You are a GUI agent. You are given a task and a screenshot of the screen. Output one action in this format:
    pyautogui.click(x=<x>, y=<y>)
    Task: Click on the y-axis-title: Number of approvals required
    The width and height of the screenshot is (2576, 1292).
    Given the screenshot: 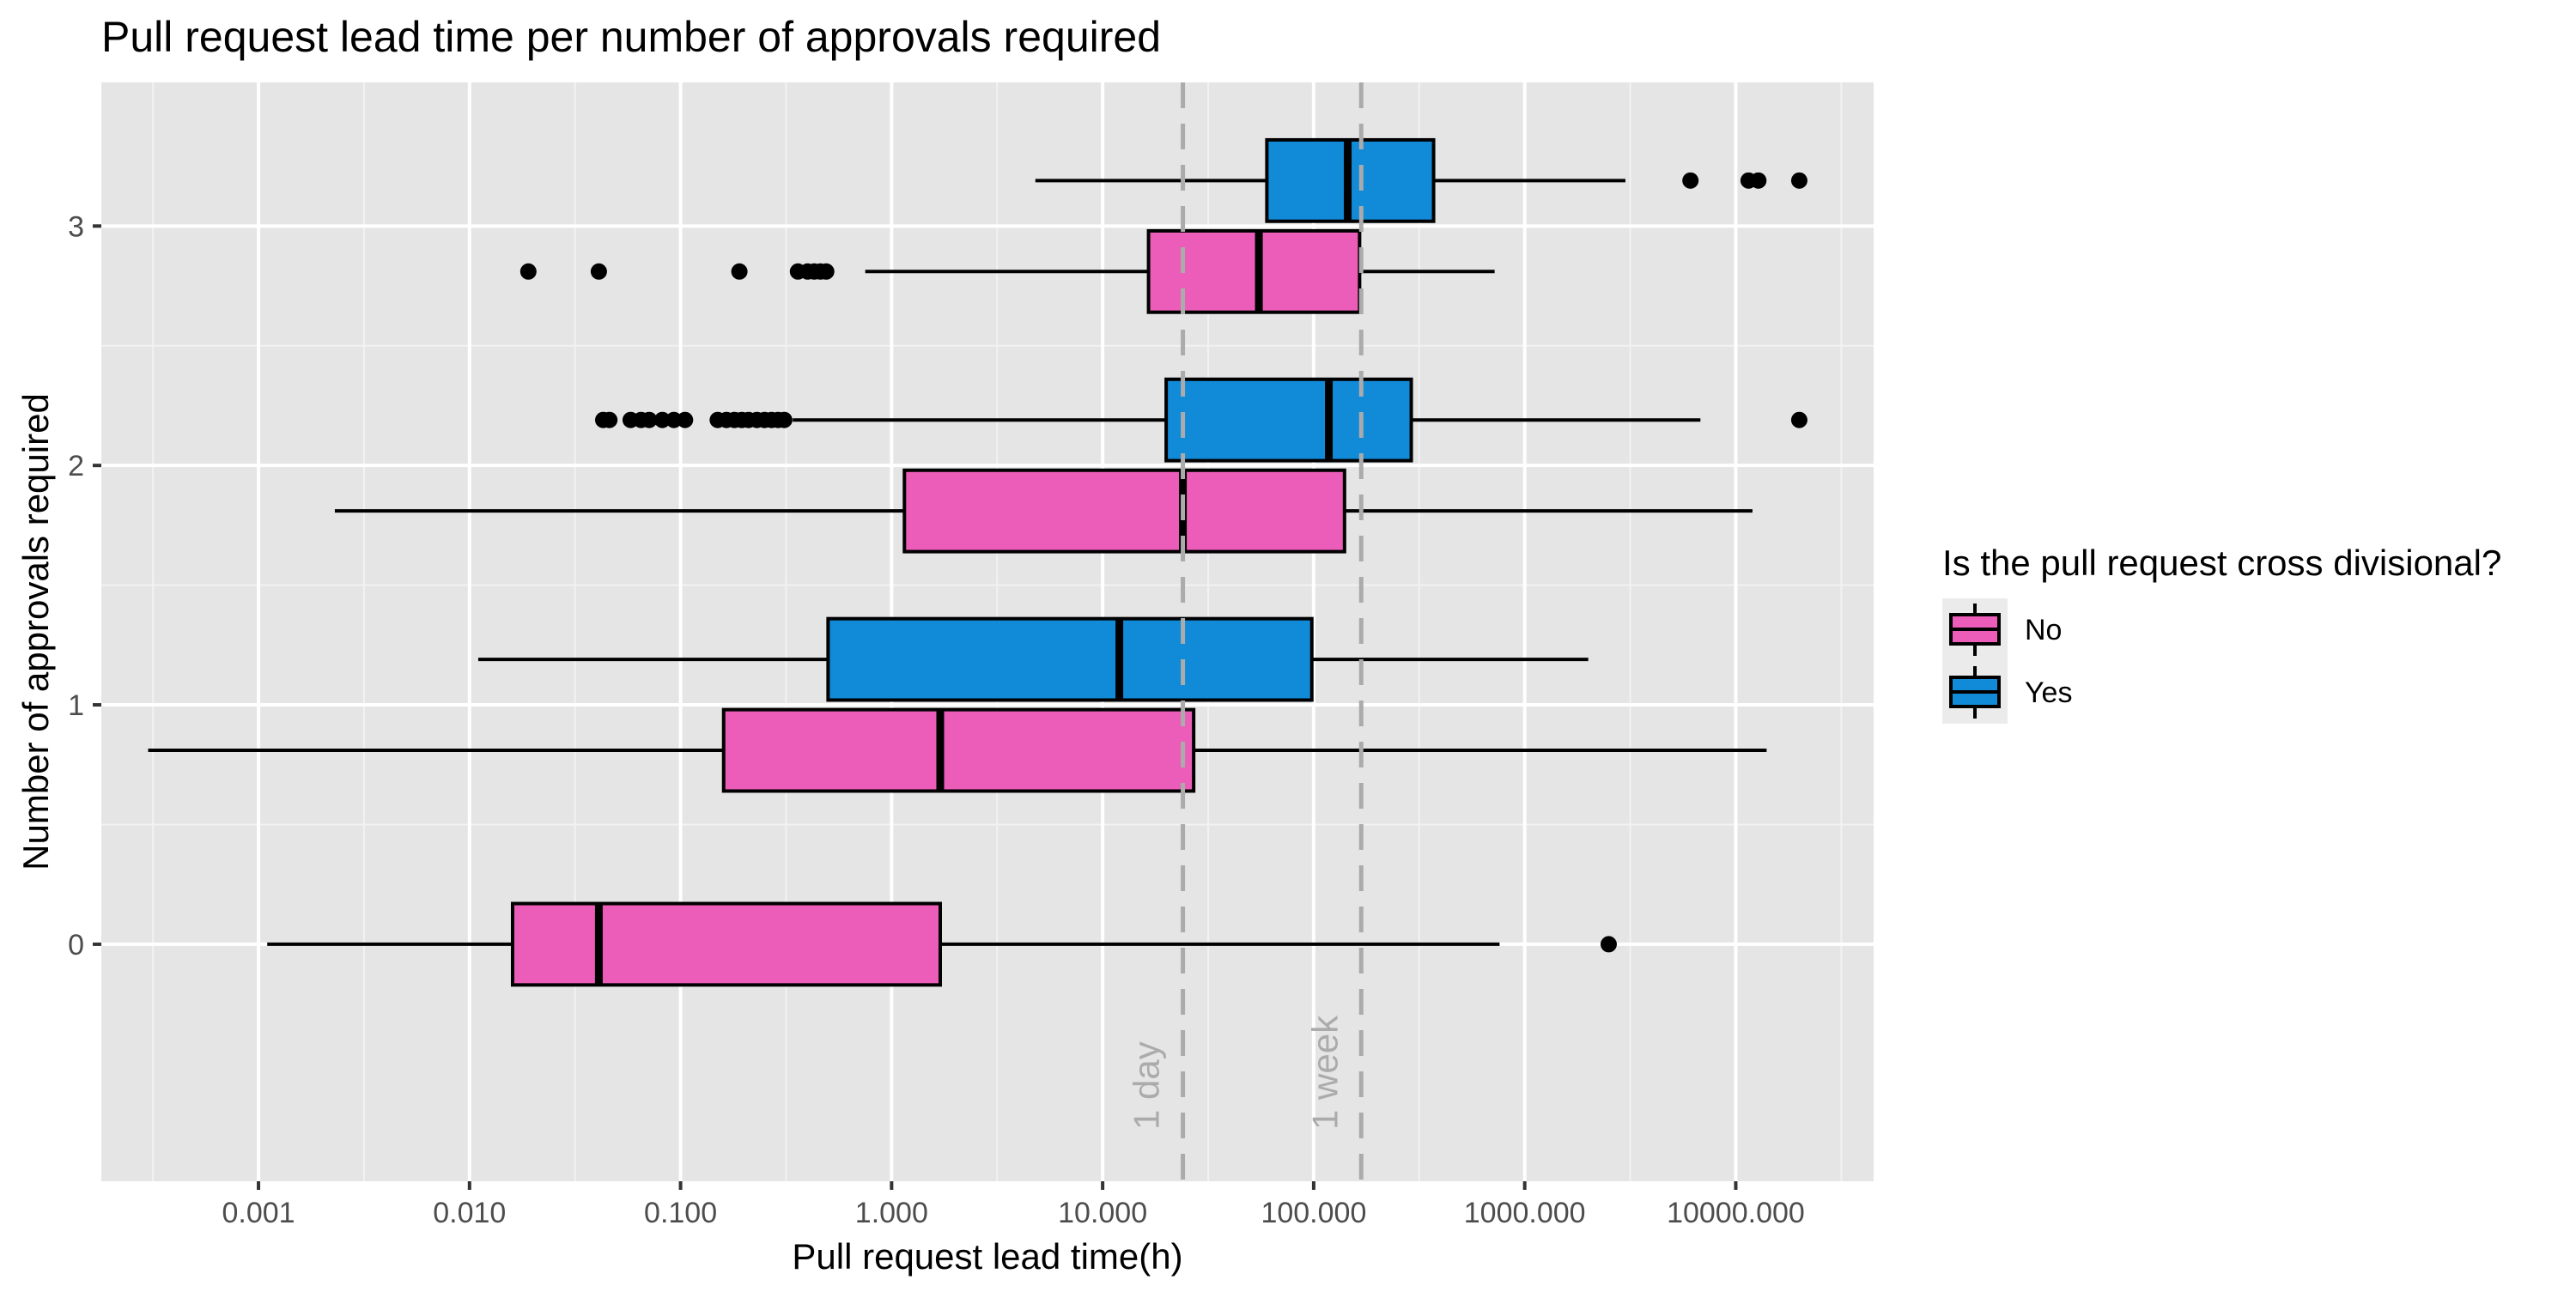 What is the action you would take?
    pyautogui.click(x=36, y=631)
    